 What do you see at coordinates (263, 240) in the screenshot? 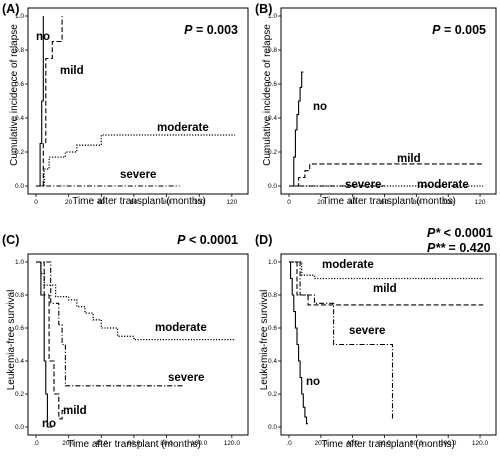
I see `panel-letter: (D)` at bounding box center [263, 240].